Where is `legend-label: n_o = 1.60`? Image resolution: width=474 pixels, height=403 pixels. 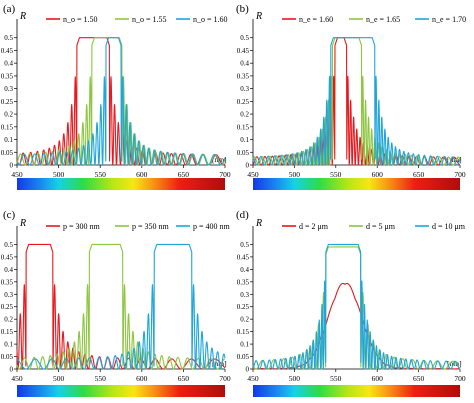 legend-label: n_o = 1.60 is located at coordinates (210, 19).